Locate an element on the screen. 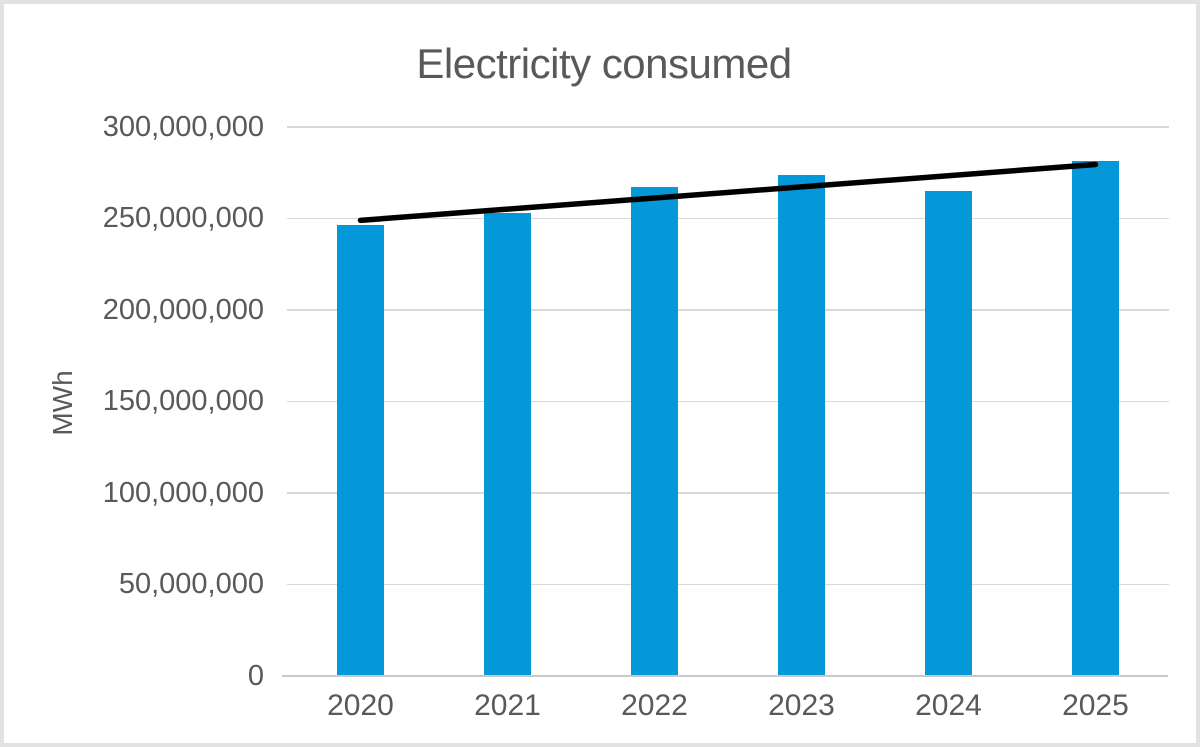  bar-2023 is located at coordinates (801, 425).